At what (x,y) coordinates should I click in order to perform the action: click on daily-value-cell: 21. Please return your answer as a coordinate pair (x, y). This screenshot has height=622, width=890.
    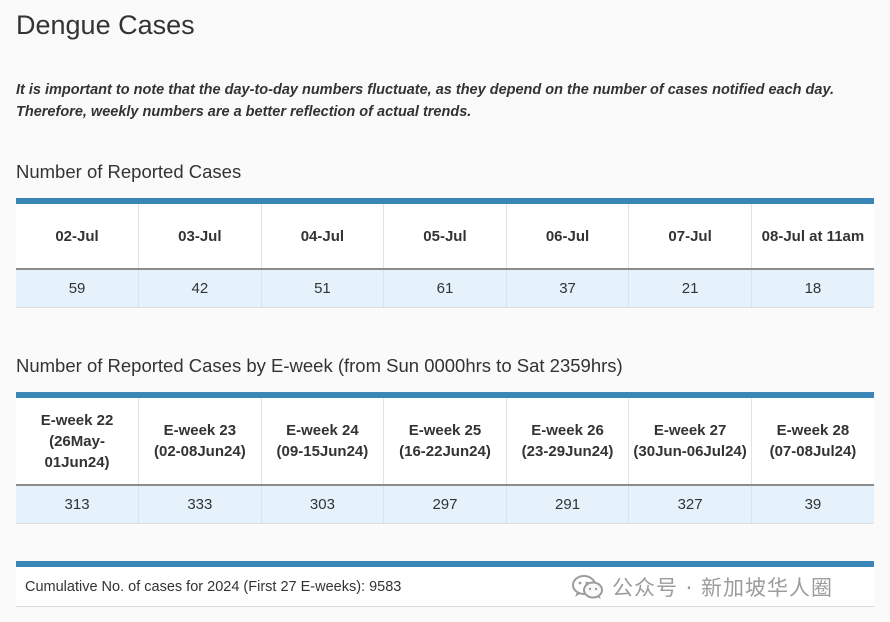
    Looking at the image, I should click on (690, 288).